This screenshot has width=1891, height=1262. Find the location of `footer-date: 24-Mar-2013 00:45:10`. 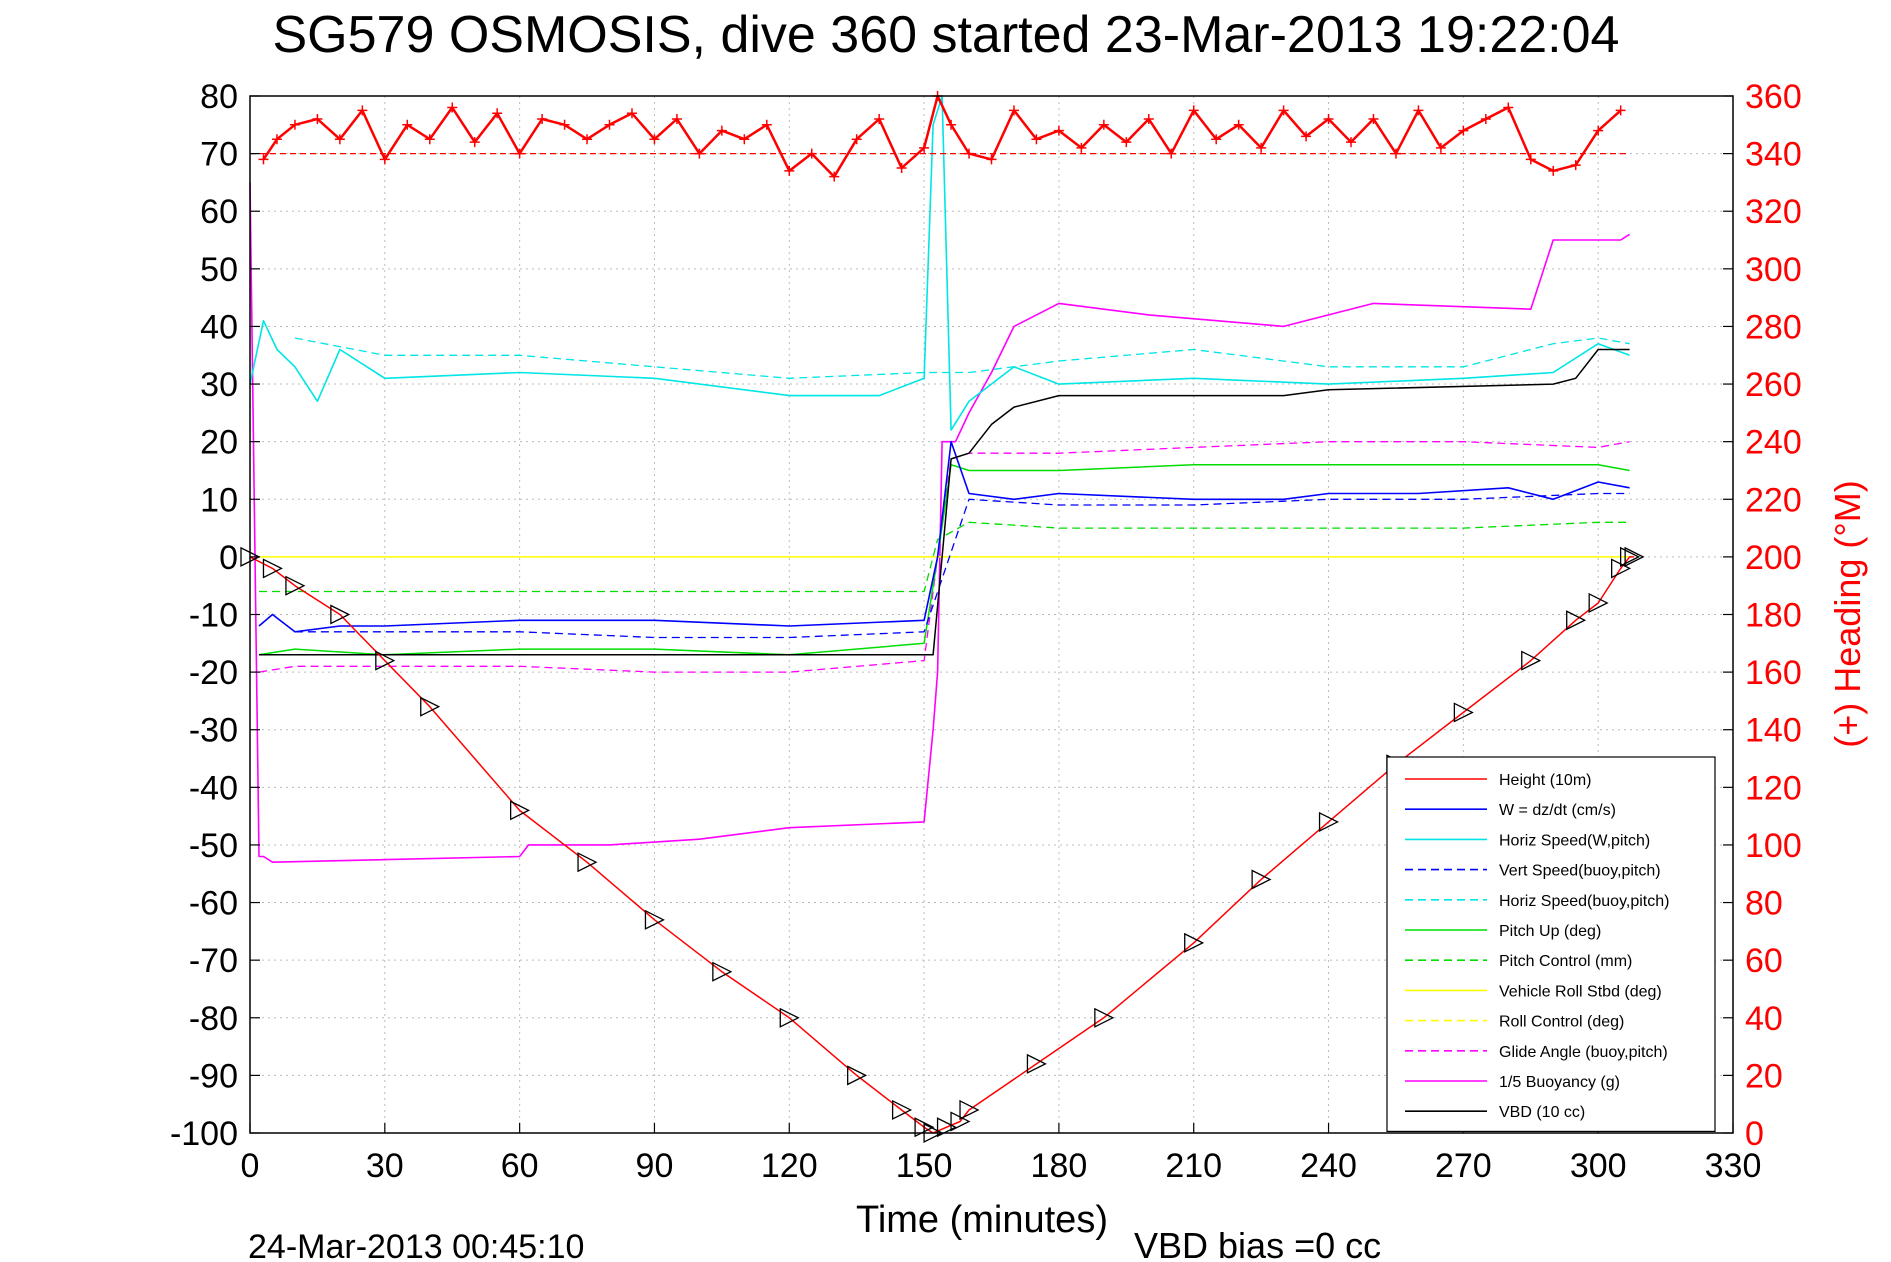

footer-date: 24-Mar-2013 00:45:10 is located at coordinates (416, 1245).